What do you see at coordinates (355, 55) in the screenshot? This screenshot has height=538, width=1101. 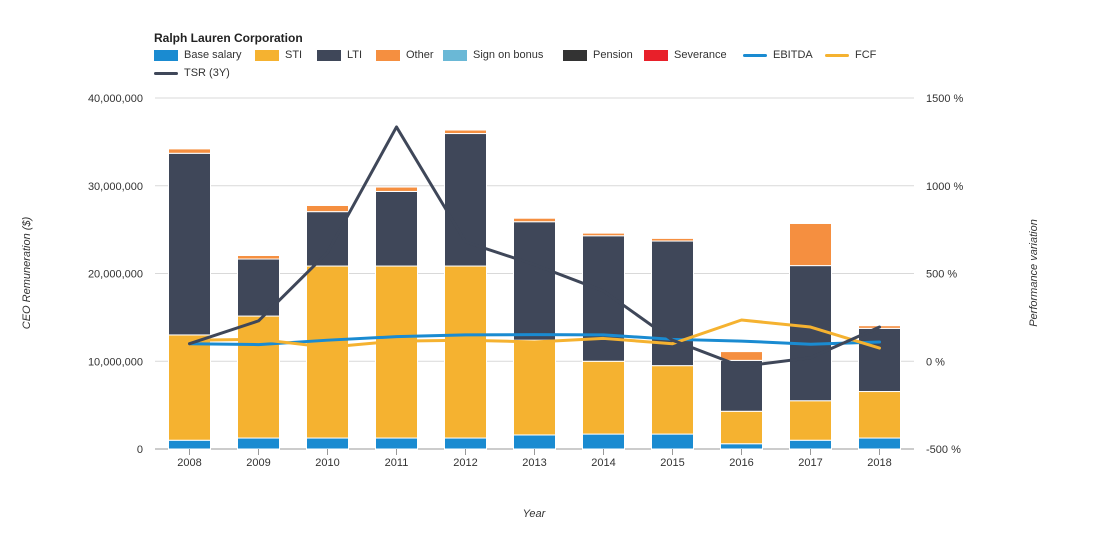 I see `legend-label: LTI` at bounding box center [355, 55].